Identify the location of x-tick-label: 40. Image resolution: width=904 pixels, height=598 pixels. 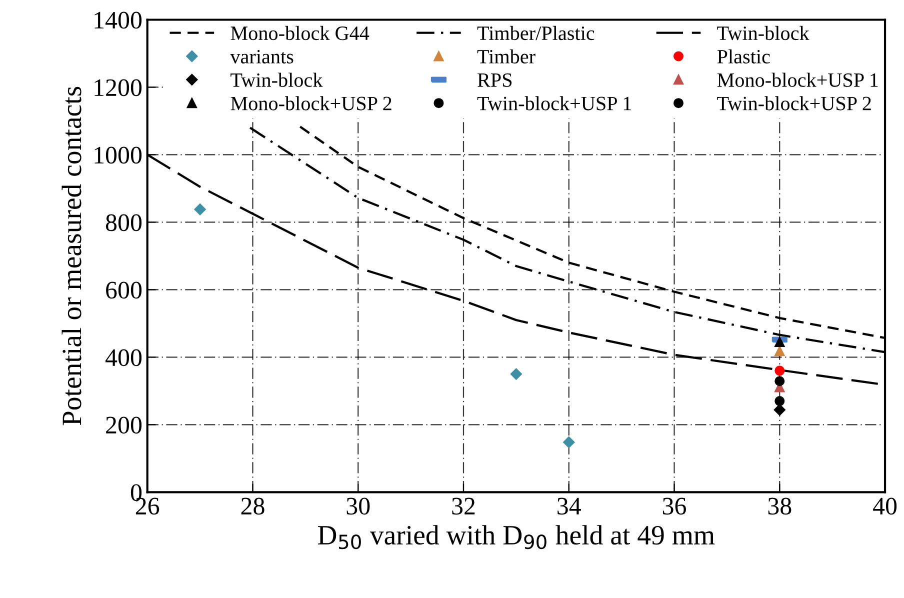
(885, 506).